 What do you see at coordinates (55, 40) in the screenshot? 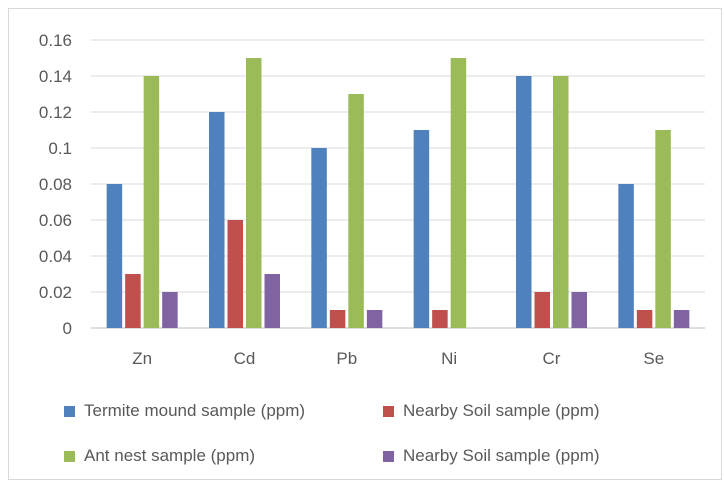
I see `y-tick-label: 0.16` at bounding box center [55, 40].